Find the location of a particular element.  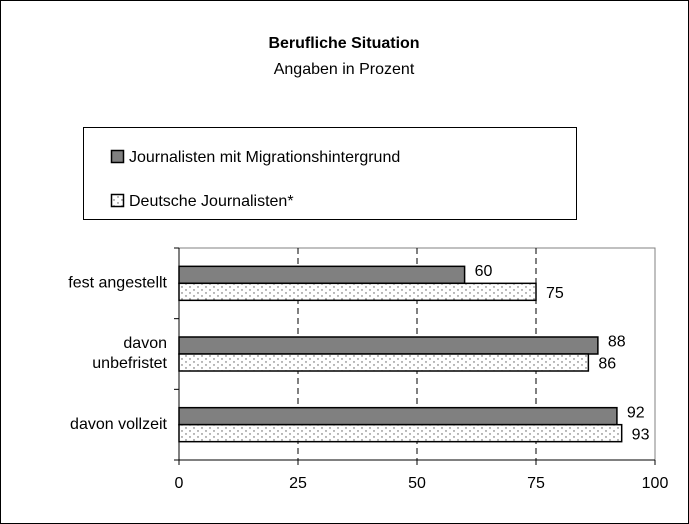

data-label: 60 is located at coordinates (484, 271).